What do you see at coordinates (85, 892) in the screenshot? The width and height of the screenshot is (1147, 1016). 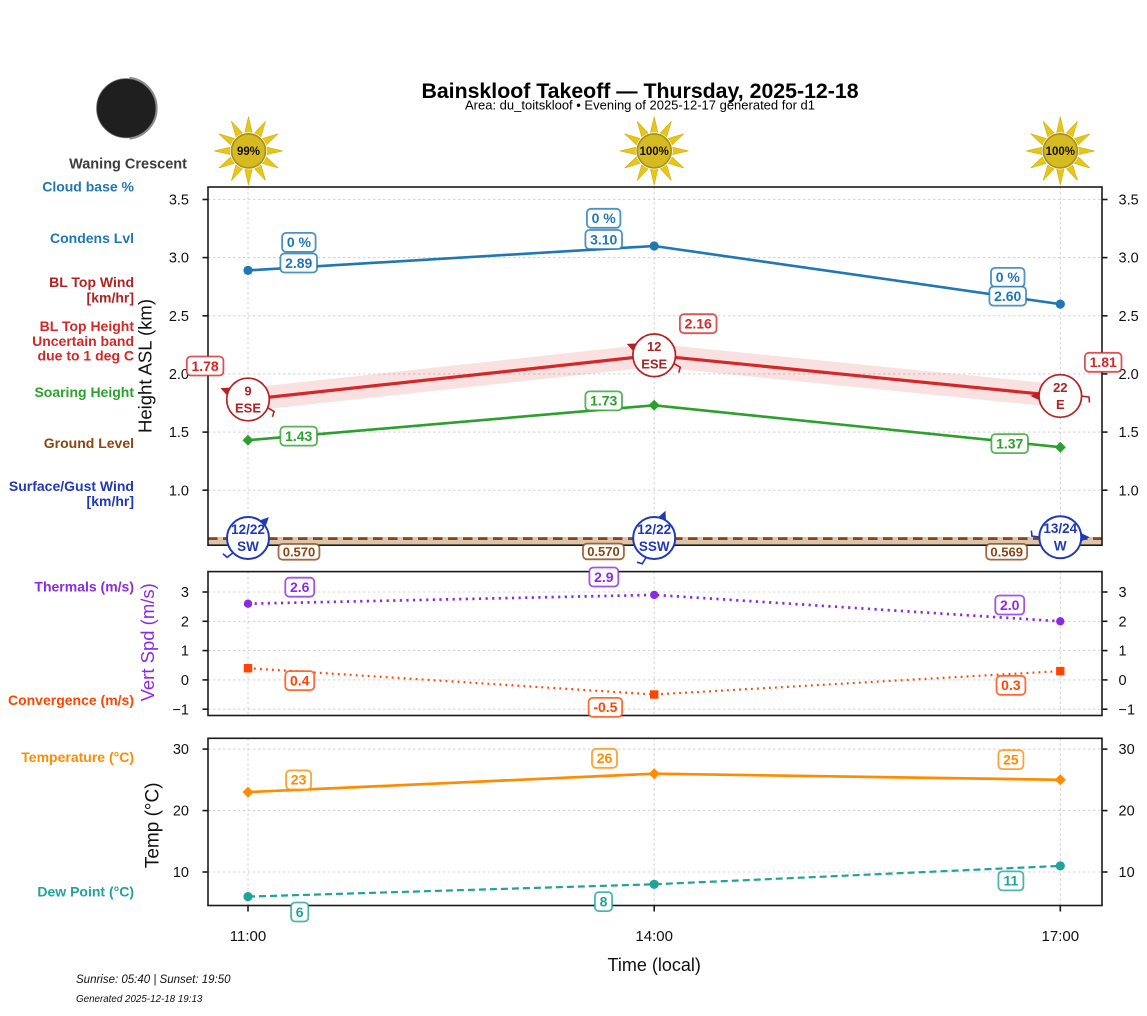 I see `svg-text: Dew Point (°C)` at bounding box center [85, 892].